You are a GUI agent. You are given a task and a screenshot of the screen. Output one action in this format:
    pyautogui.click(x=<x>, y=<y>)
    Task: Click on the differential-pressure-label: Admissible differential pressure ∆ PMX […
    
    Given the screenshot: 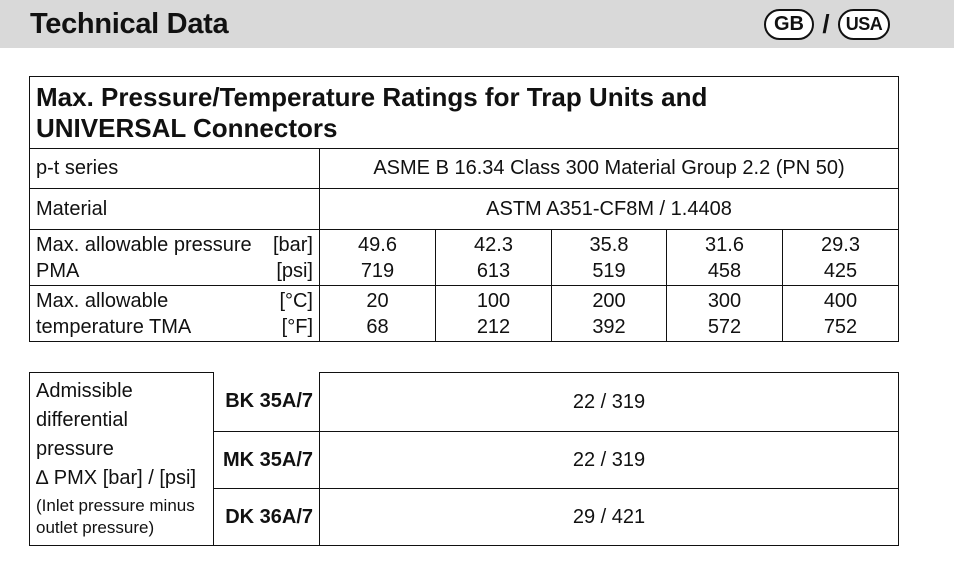 What is the action you would take?
    pyautogui.click(x=121, y=459)
    